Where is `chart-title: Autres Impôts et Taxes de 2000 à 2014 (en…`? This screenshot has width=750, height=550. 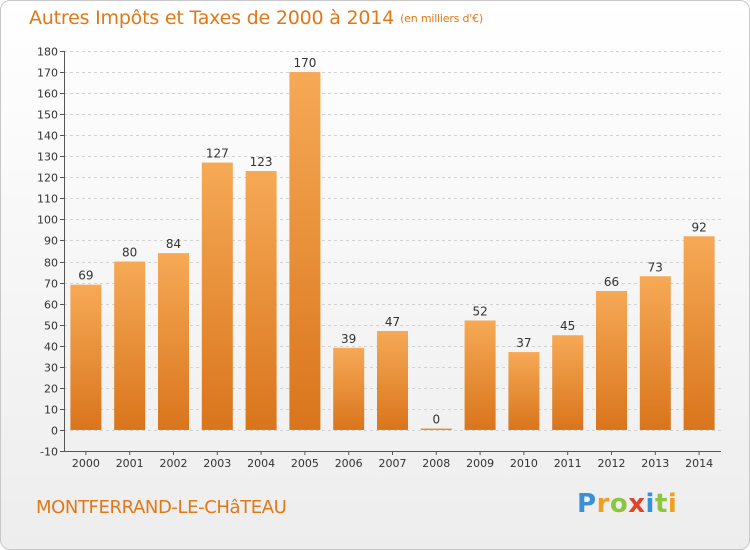 chart-title: Autres Impôts et Taxes de 2000 à 2014 (en… is located at coordinates (256, 18).